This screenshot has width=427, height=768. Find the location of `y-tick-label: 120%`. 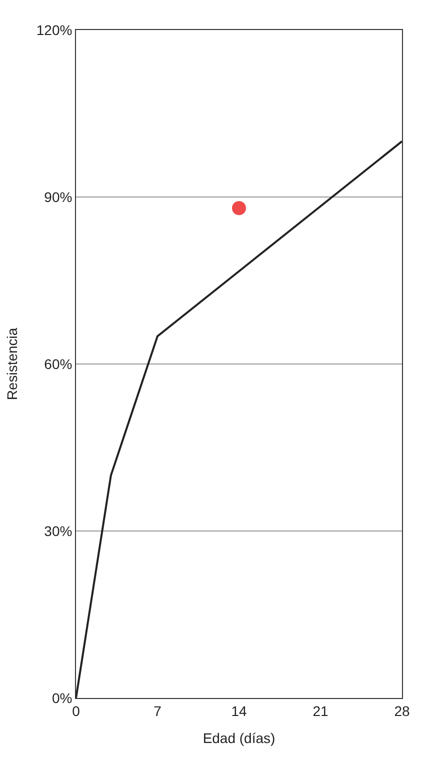

y-tick-label: 120% is located at coordinates (54, 30).